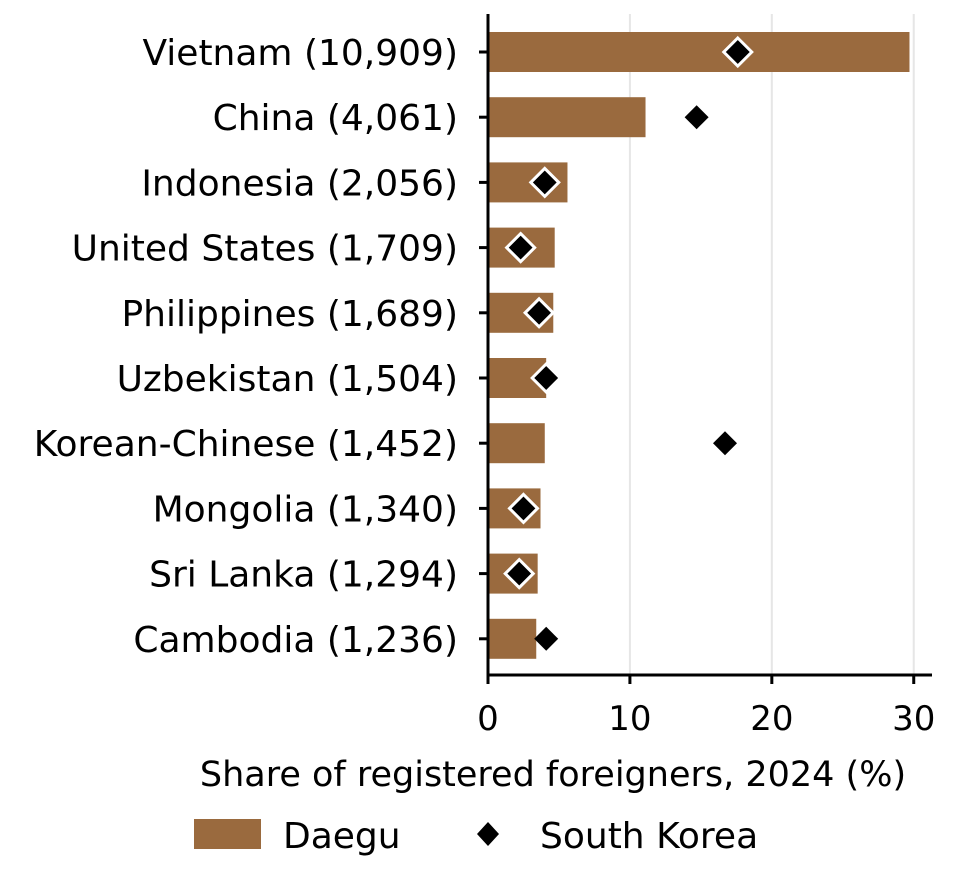 Image resolution: width=962 pixels, height=876 pixels. I want to click on category-label-8: Sri Lanka (1,294), so click(303, 575).